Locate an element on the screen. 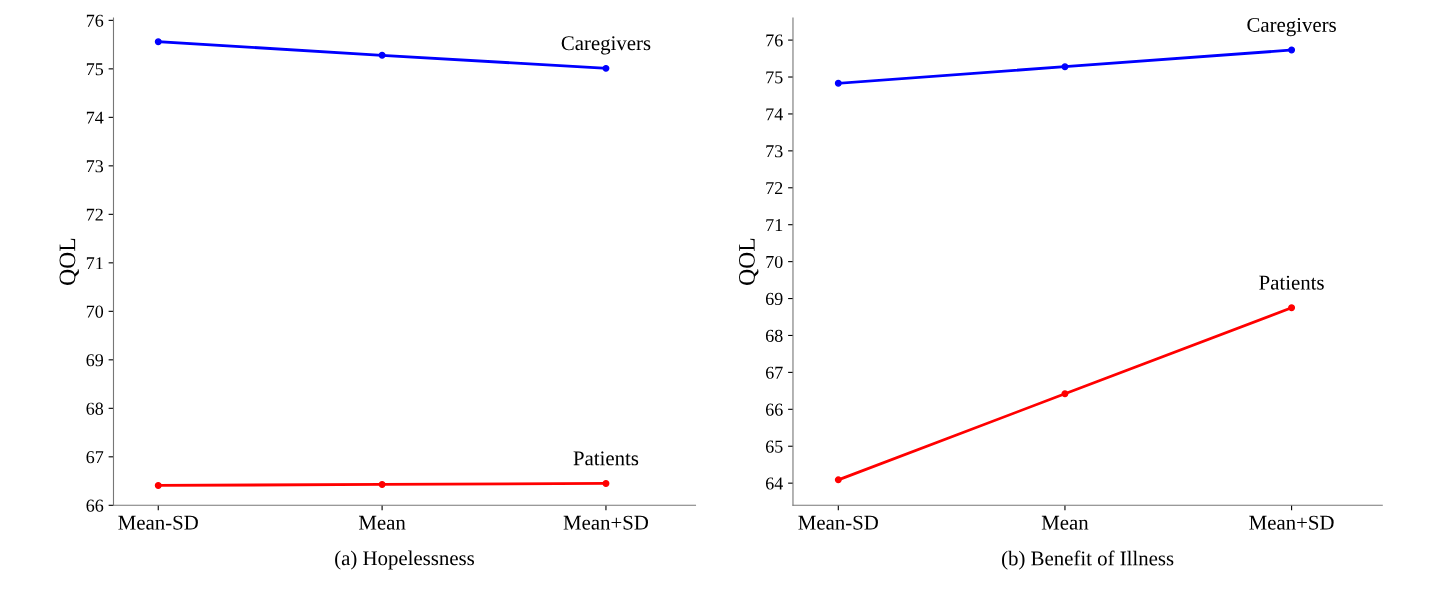 This screenshot has width=1455, height=598. text: (b) Benefit of Illness is located at coordinates (1088, 560).